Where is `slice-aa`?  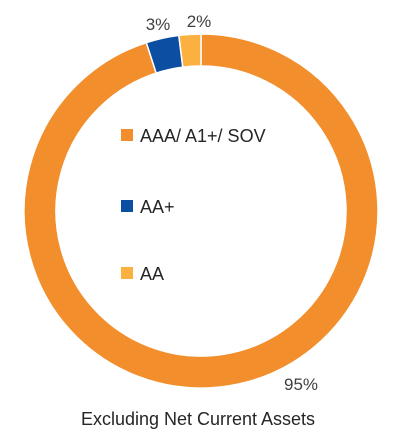 slice-aa is located at coordinates (189, 50).